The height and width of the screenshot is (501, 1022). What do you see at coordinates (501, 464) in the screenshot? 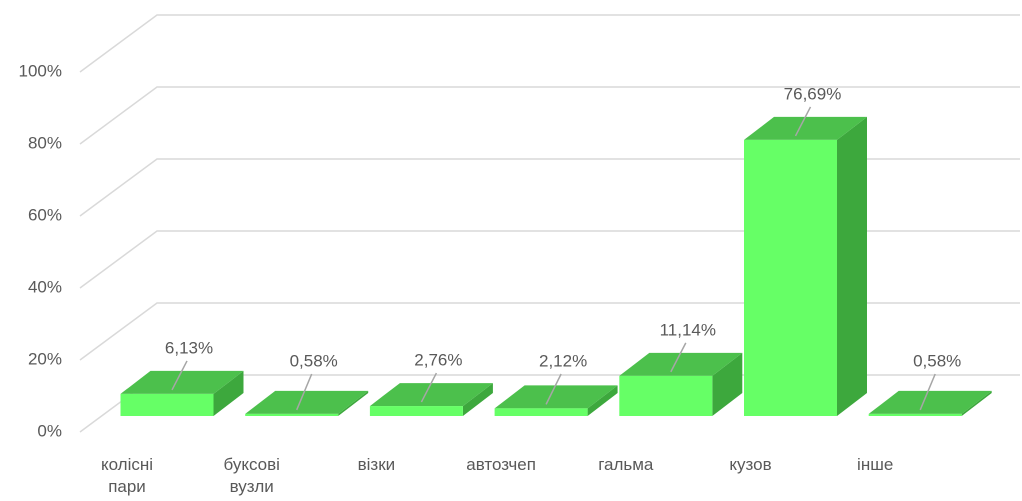
I see `x-tick-label: автозчеп` at bounding box center [501, 464].